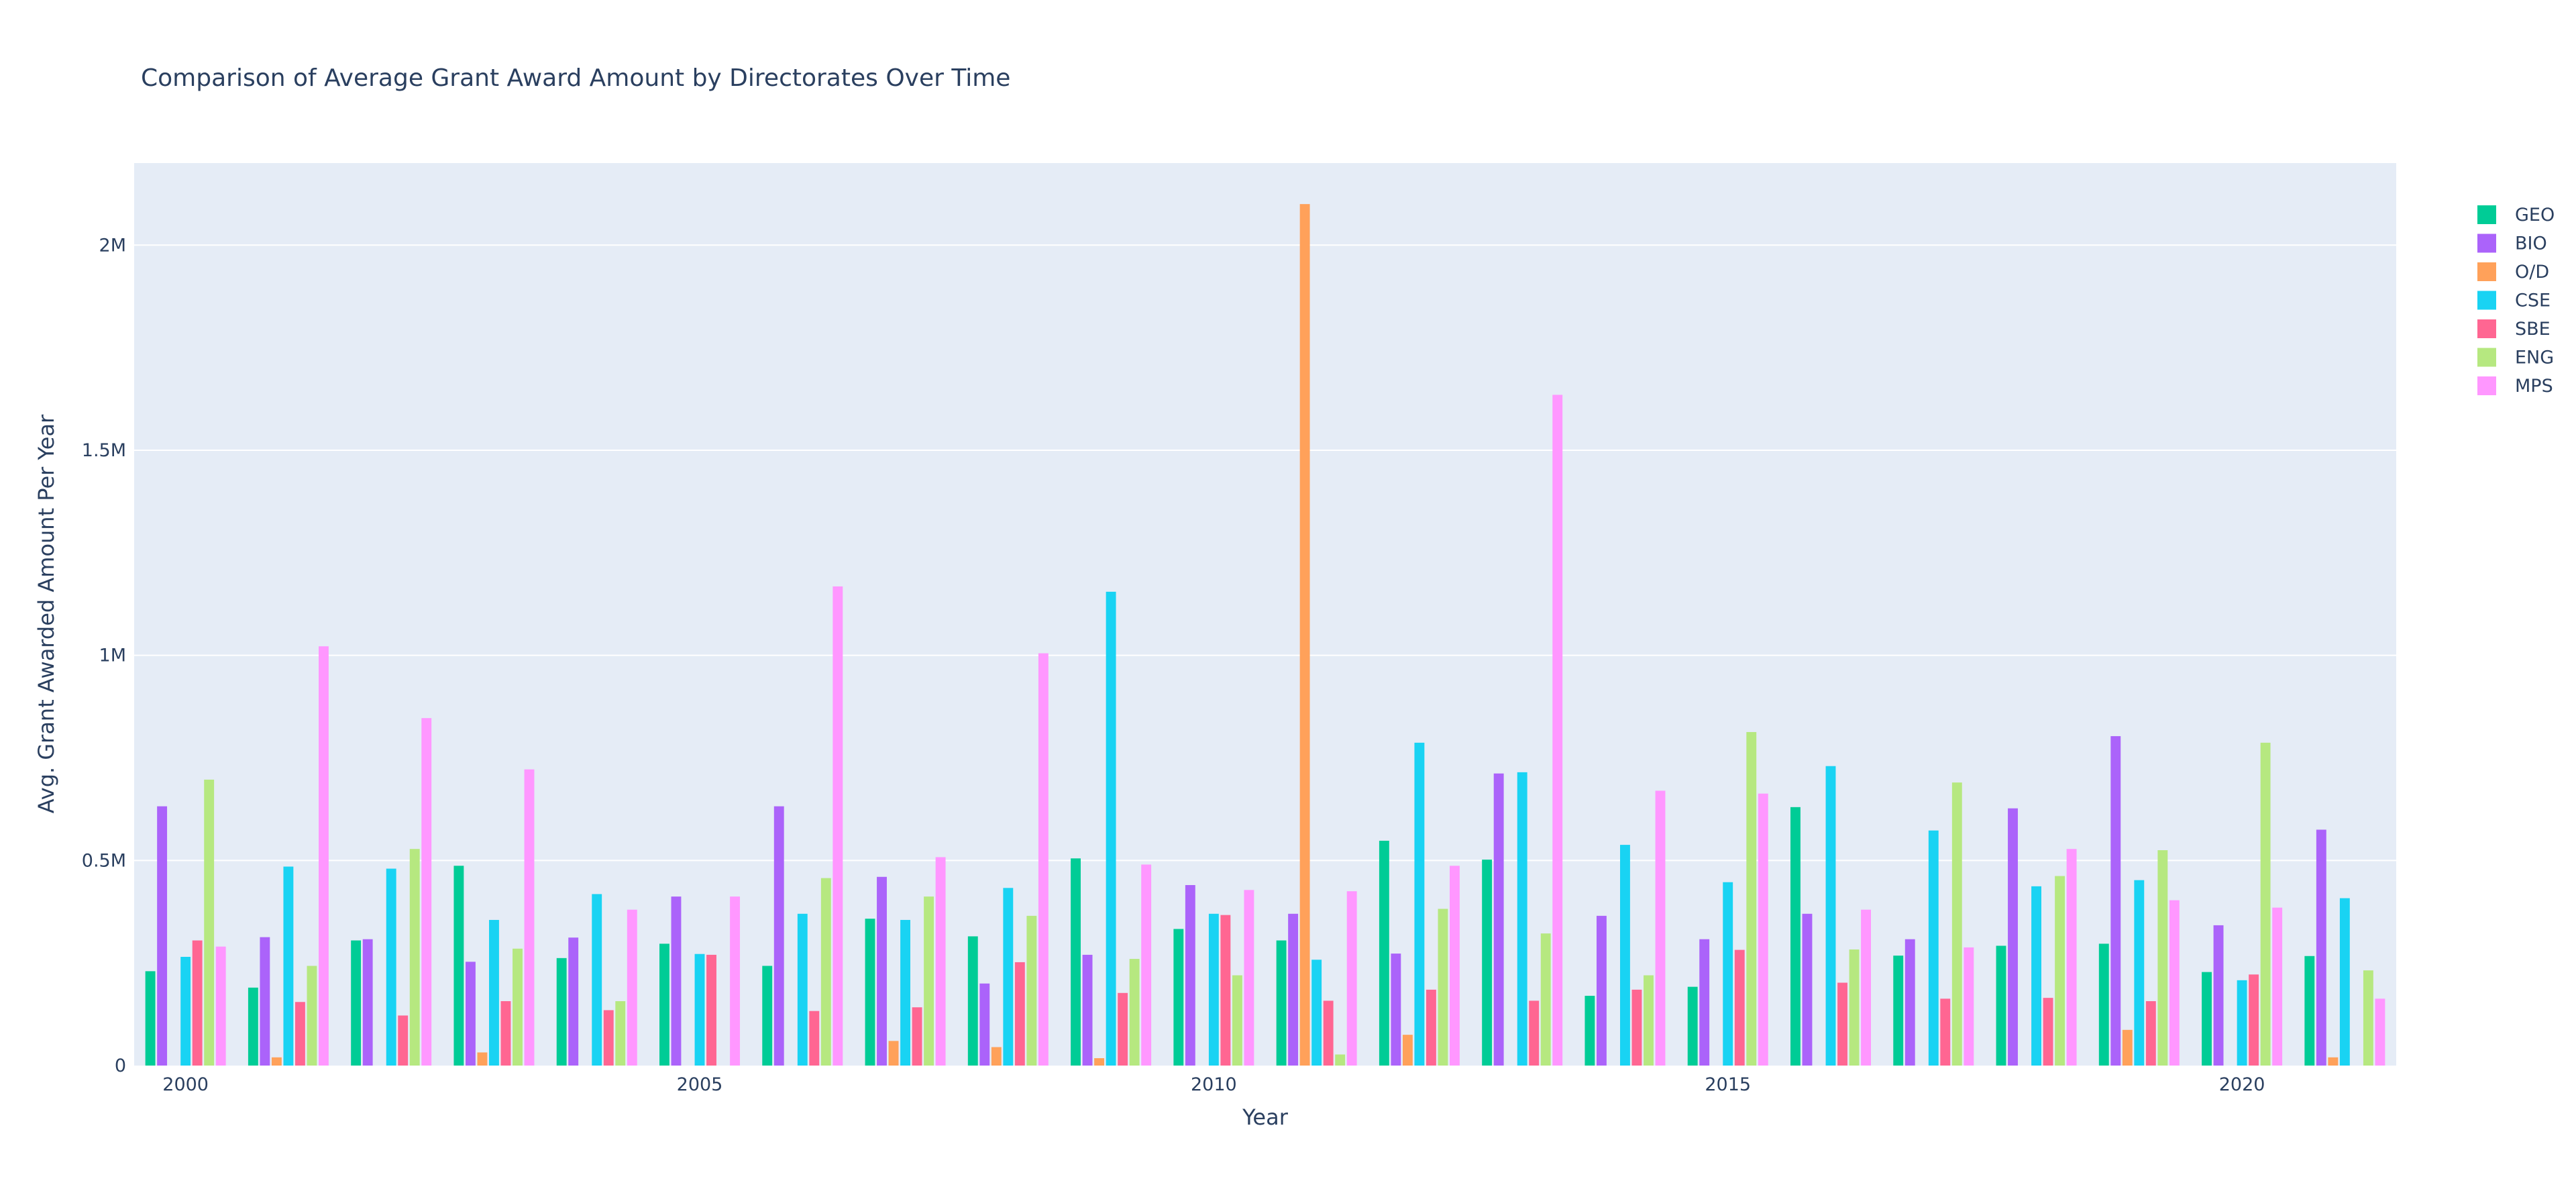  What do you see at coordinates (620, 1033) in the screenshot?
I see `bar-eng-2004` at bounding box center [620, 1033].